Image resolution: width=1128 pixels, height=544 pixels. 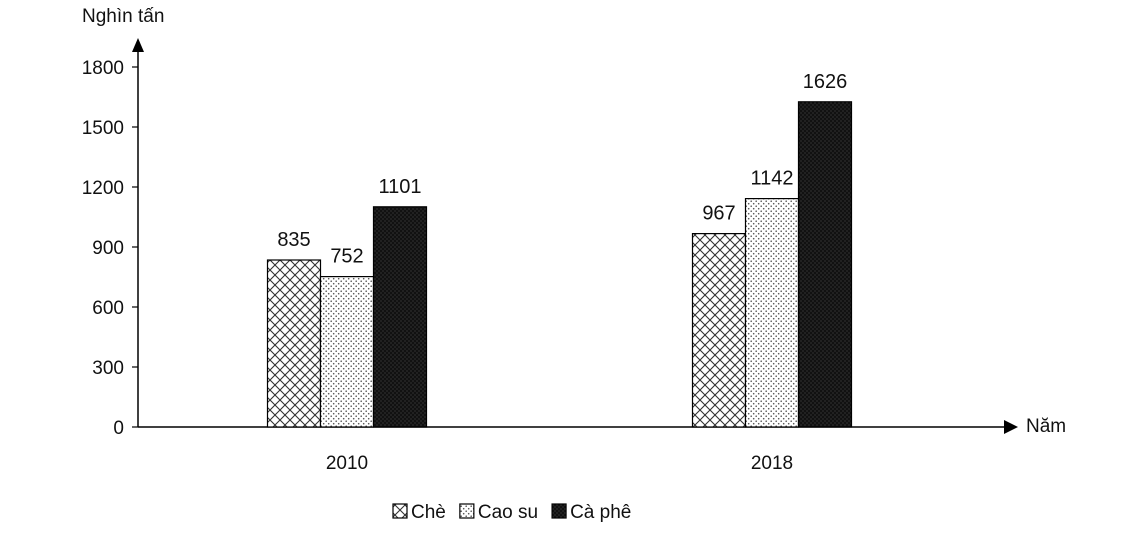 What do you see at coordinates (346, 257) in the screenshot?
I see `data-label: 752` at bounding box center [346, 257].